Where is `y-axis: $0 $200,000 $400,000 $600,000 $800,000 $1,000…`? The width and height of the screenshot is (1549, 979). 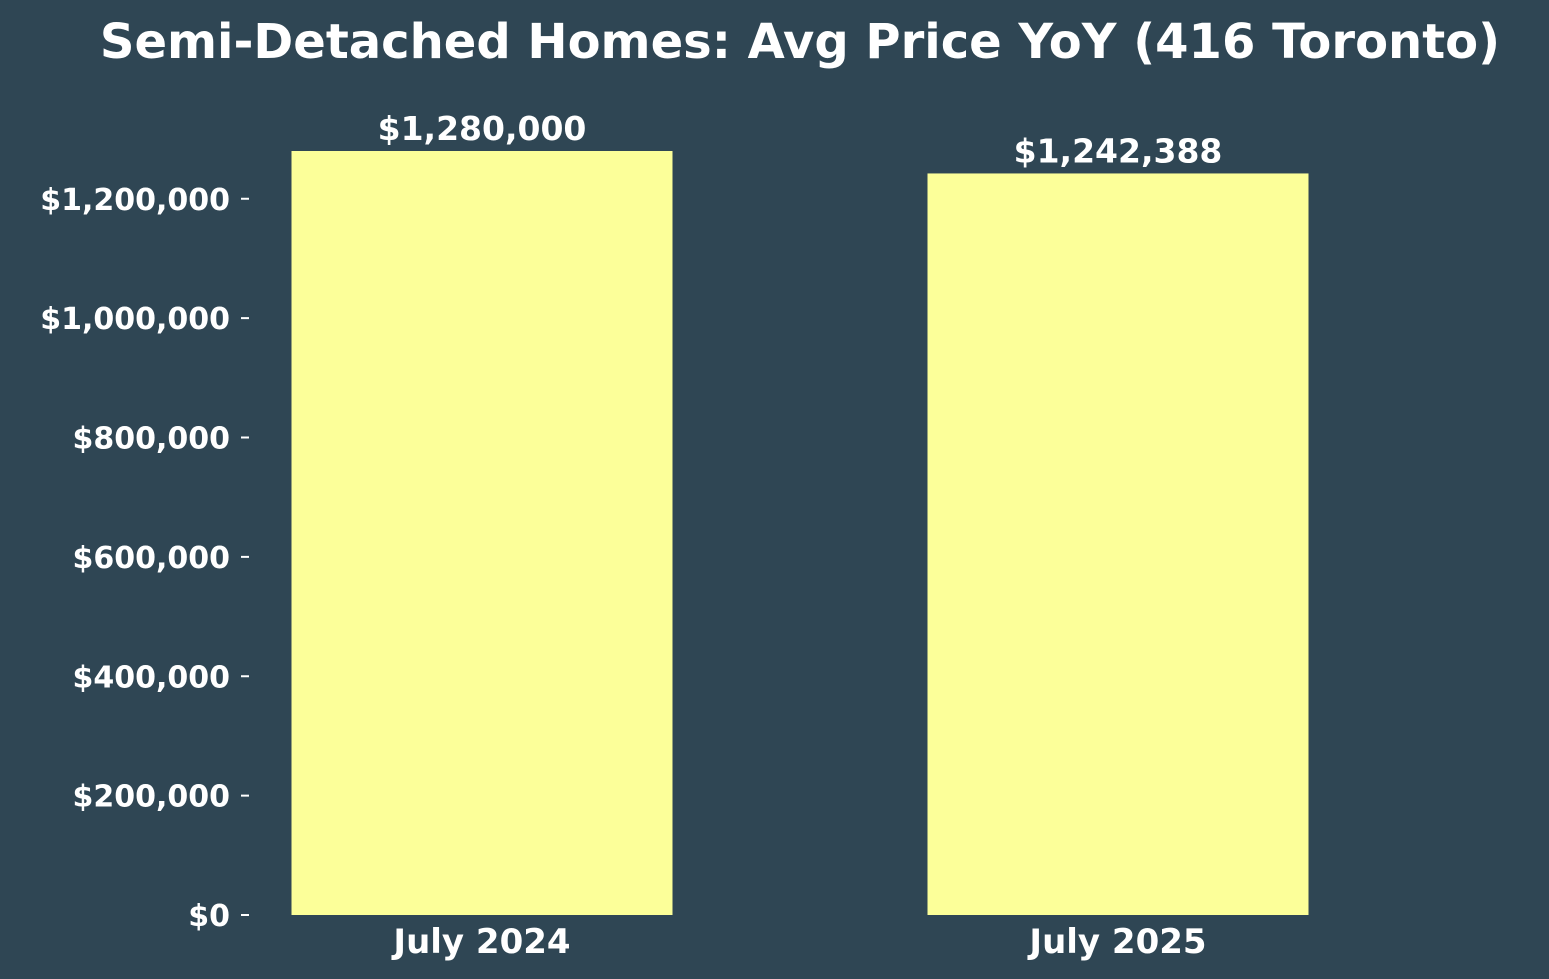 y-axis: $0 $200,000 $400,000 $600,000 $800,000 $1,000… is located at coordinates (144, 558).